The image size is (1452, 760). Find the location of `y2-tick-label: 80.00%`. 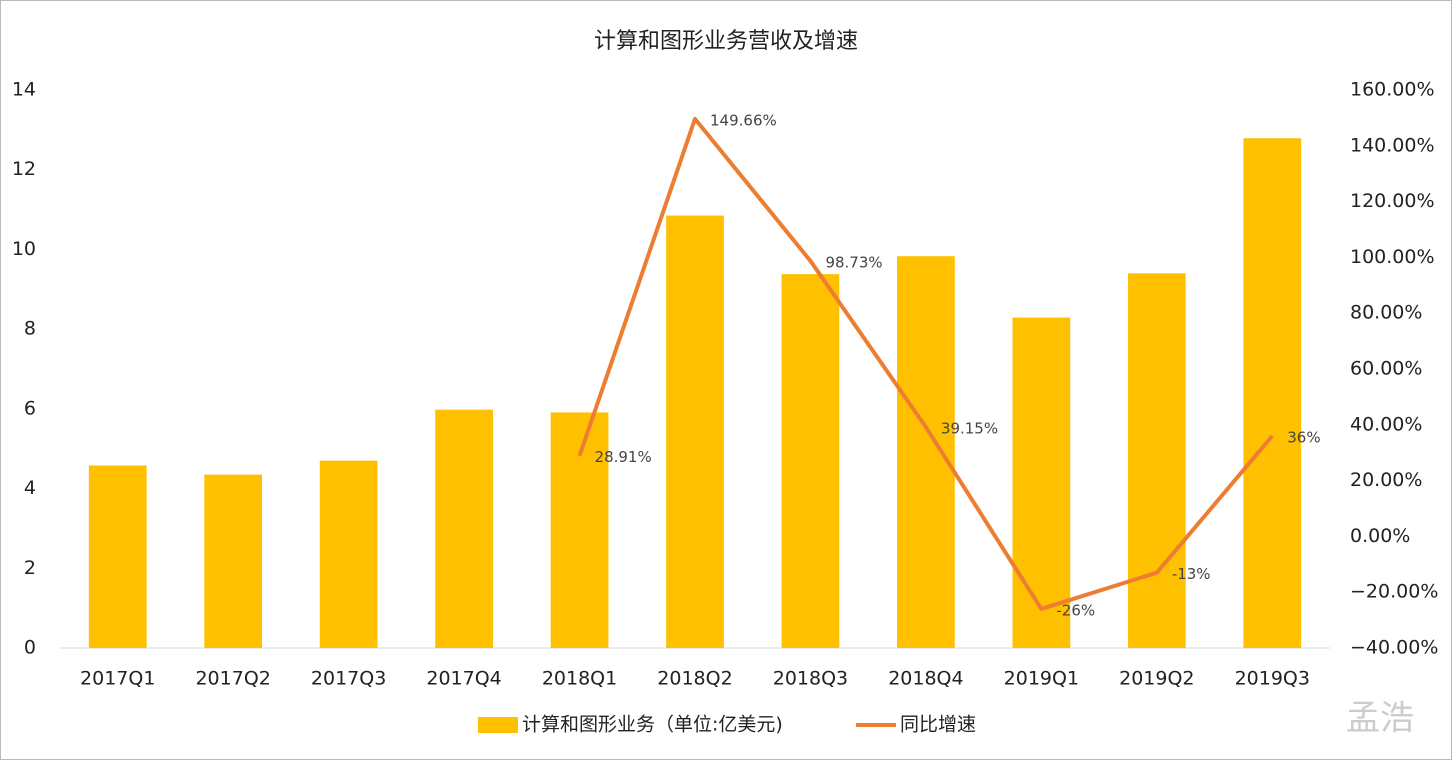

y2-tick-label: 80.00% is located at coordinates (1386, 313).